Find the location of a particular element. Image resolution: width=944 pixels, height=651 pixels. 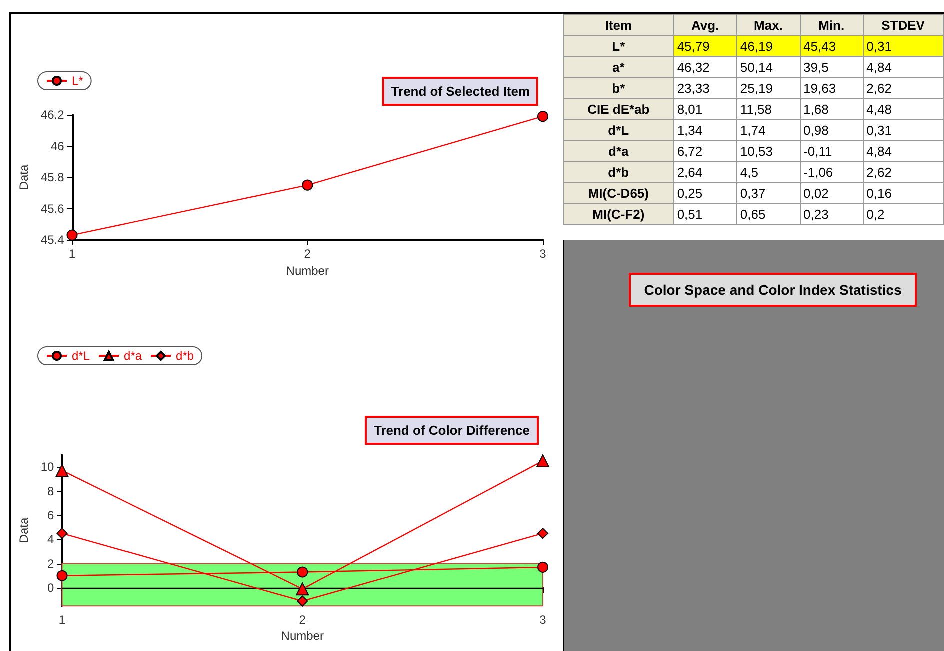

text: MI(C-D65) is located at coordinates (619, 193).